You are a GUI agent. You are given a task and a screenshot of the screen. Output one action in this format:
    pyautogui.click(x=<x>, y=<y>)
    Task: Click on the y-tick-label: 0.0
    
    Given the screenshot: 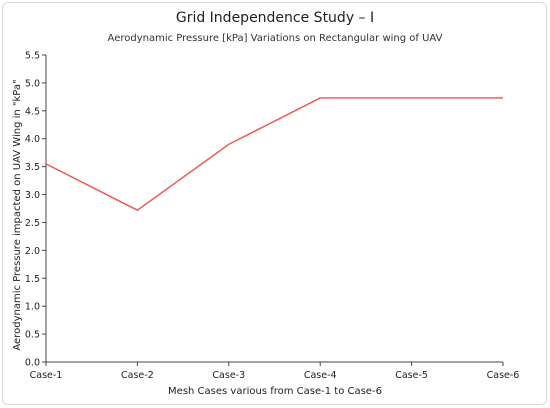 What is the action you would take?
    pyautogui.click(x=32, y=363)
    